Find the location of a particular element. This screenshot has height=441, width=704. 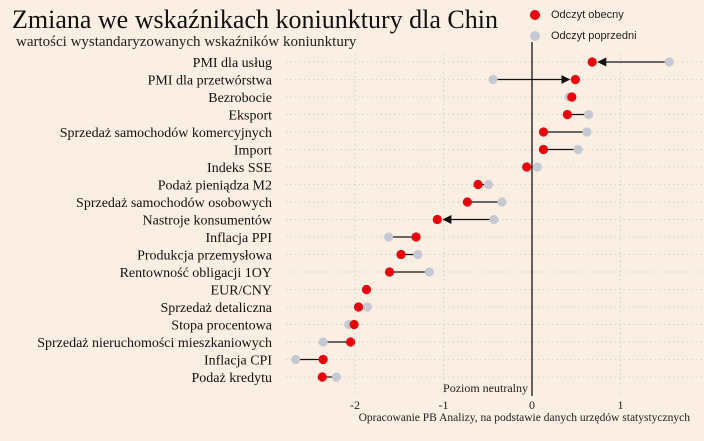

category-label: Produkcja przemysłowa is located at coordinates (205, 256).